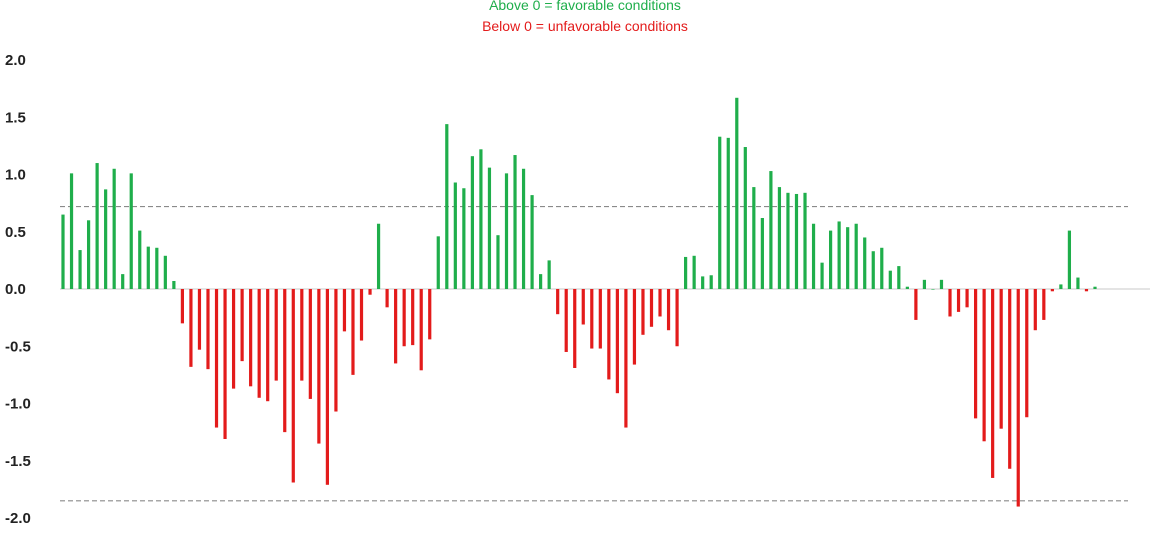 Image resolution: width=1170 pixels, height=540 pixels. What do you see at coordinates (585, 6) in the screenshot?
I see `subtitle-positive: Above 0 = favorable conditions` at bounding box center [585, 6].